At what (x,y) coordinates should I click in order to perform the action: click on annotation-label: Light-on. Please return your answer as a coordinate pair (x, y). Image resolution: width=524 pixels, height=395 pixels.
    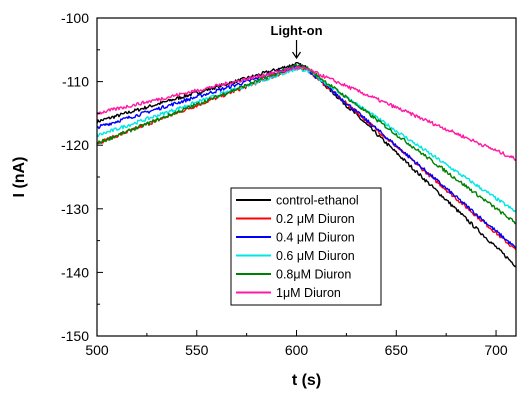
    Looking at the image, I should click on (297, 30).